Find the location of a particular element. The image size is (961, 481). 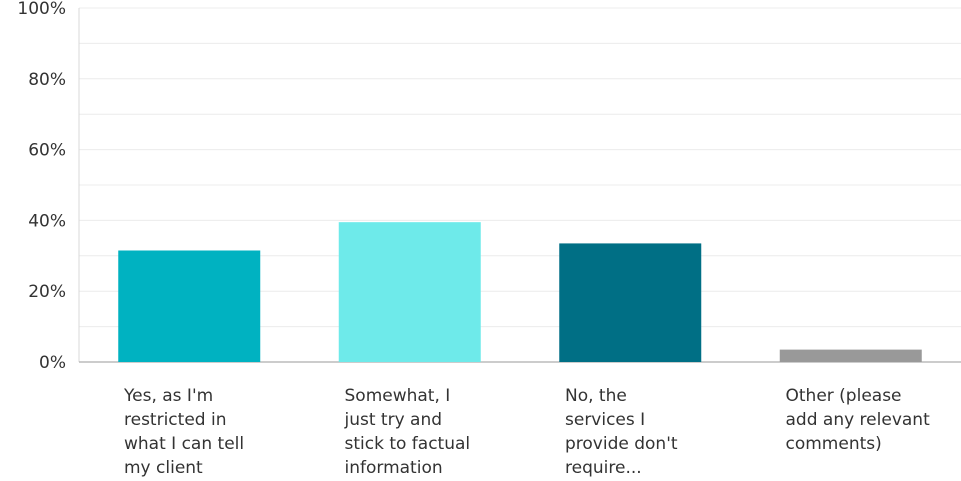

y-axis-ticks: 0% 20% 40% 60% 80% 100% is located at coordinates (41, 186).